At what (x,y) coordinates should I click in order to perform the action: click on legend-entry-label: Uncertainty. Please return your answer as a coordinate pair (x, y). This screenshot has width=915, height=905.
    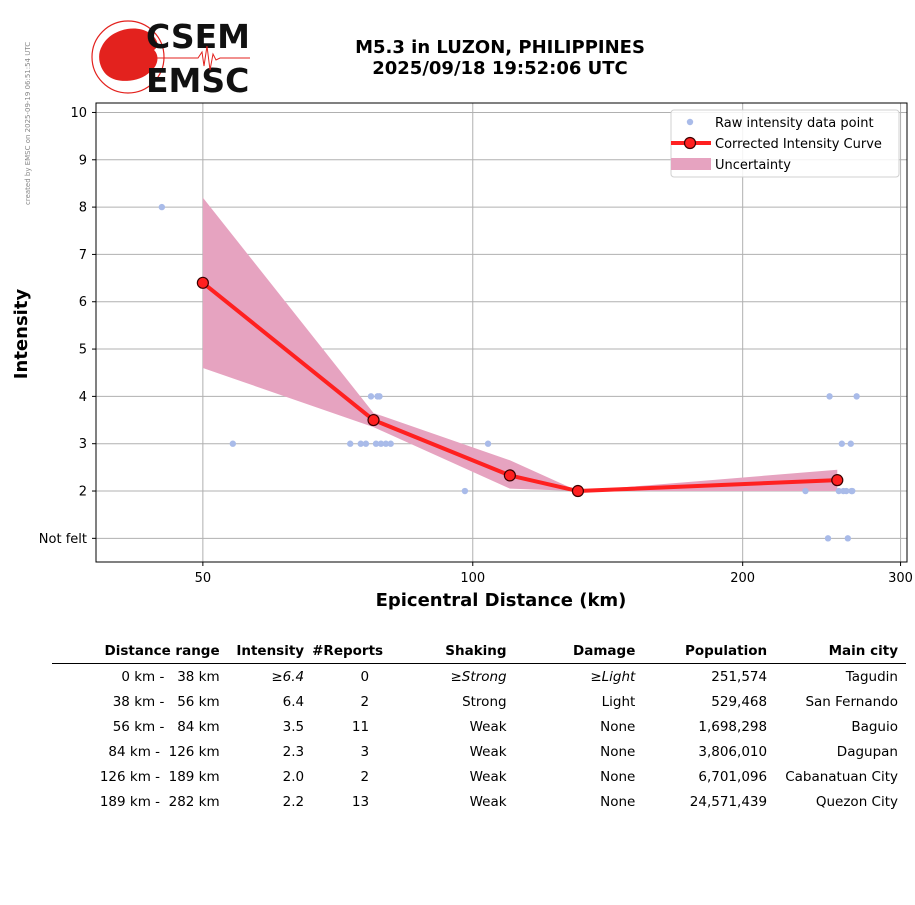
    Looking at the image, I should click on (753, 165).